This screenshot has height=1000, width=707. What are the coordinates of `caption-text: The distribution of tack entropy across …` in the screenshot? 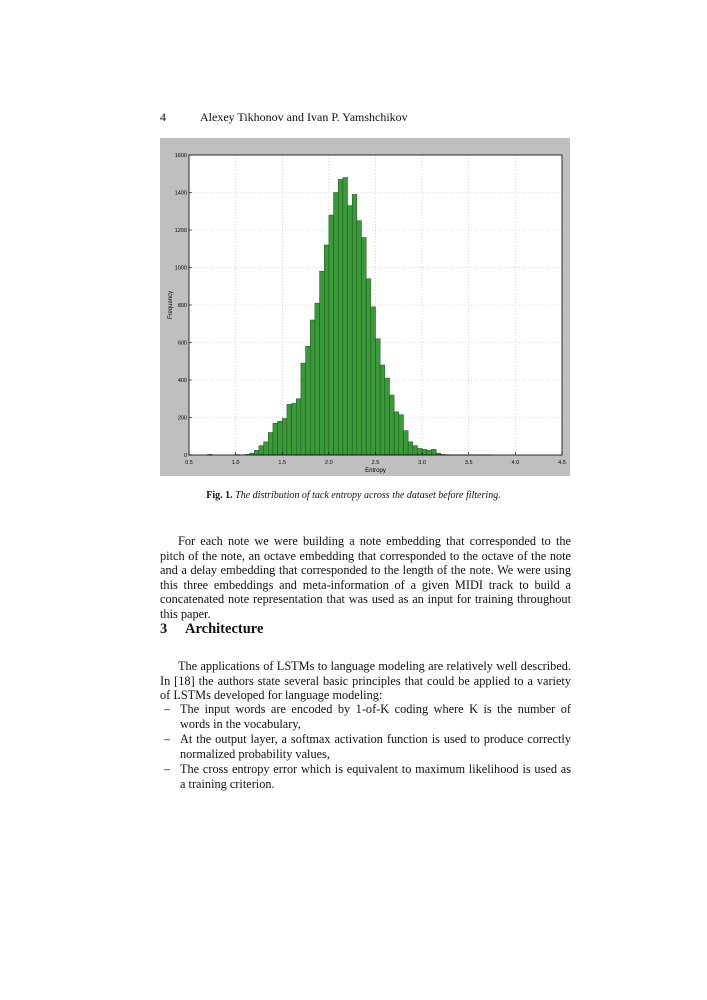 It's located at (368, 495).